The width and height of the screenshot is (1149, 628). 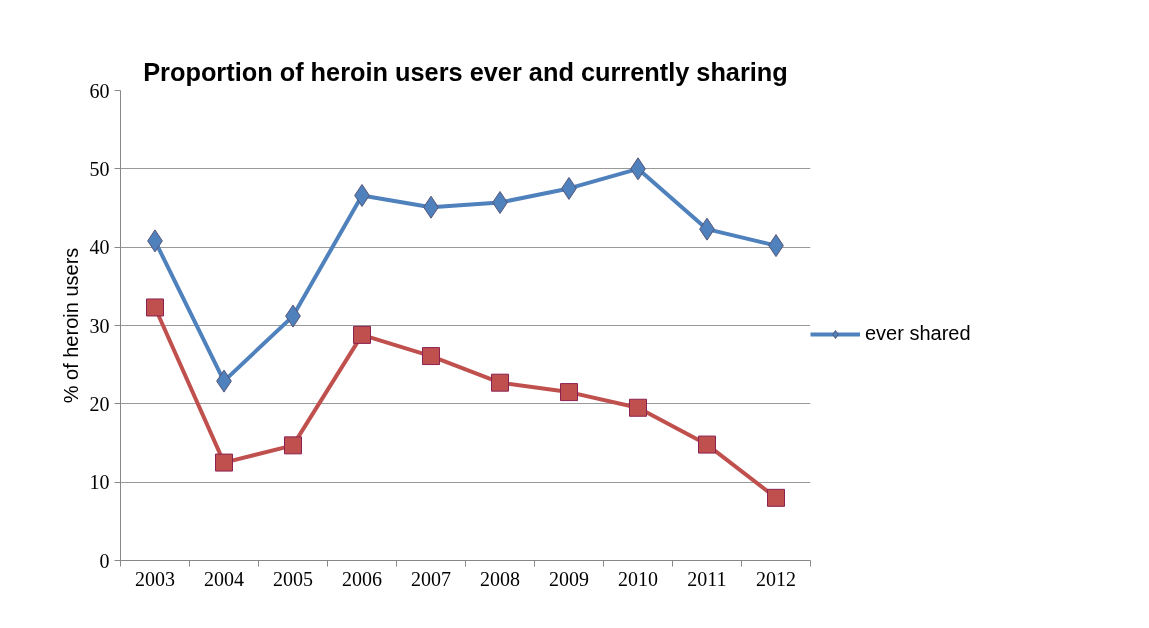 I want to click on x-tick-label: 2007, so click(x=431, y=578).